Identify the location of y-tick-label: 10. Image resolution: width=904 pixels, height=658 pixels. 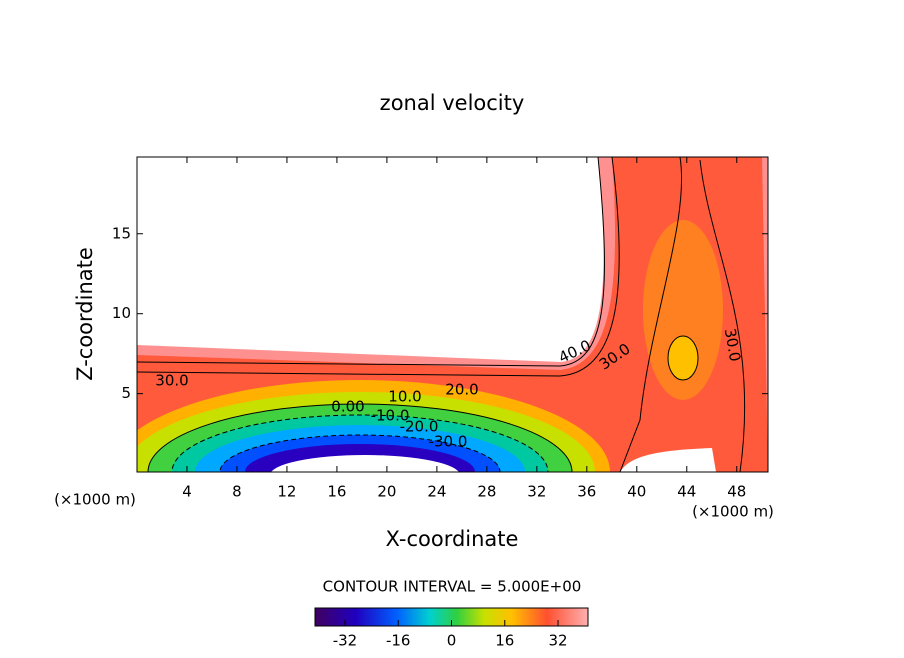
(121, 313).